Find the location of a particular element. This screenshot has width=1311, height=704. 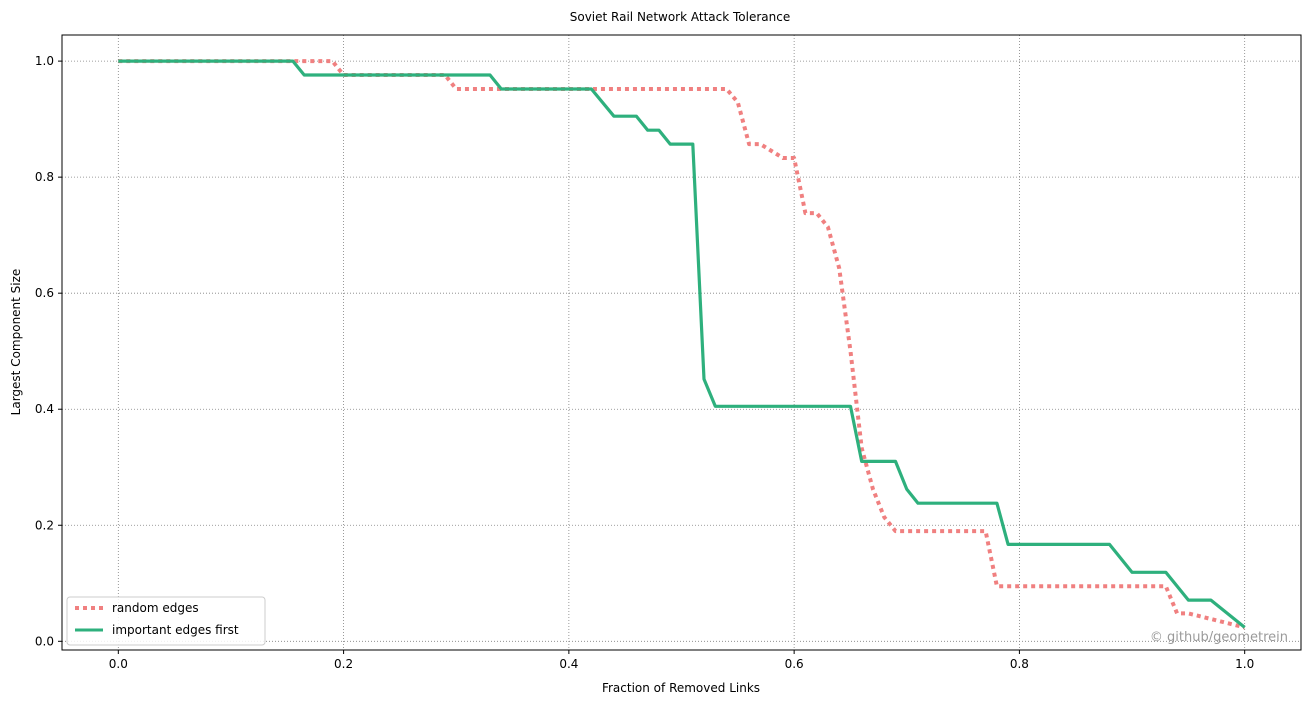

legend-box is located at coordinates (166, 621).